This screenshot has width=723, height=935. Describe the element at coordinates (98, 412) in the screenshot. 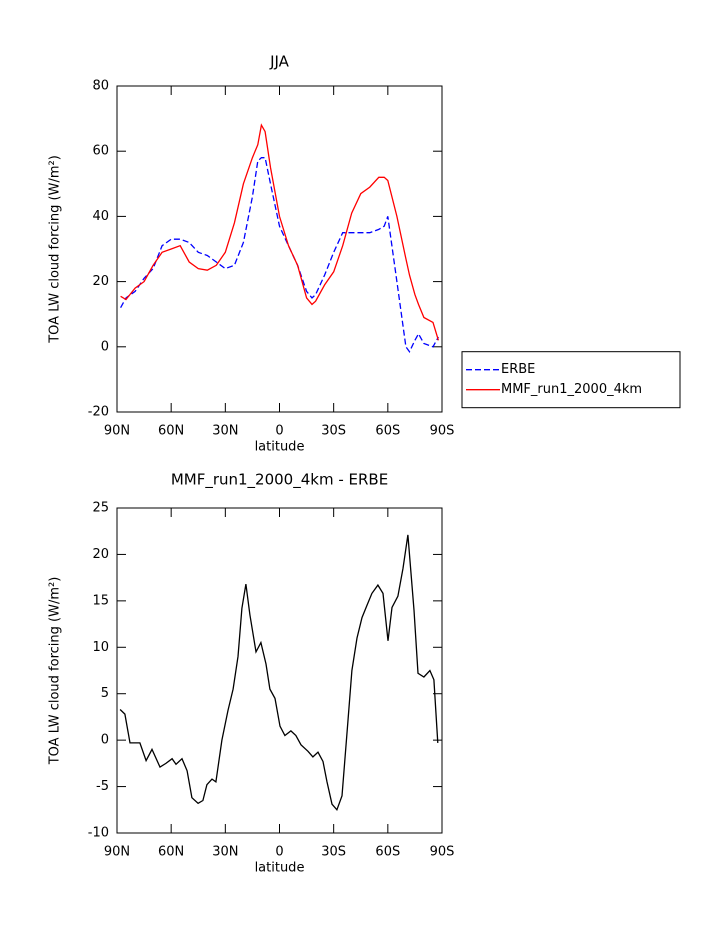

I see `y-tick-label: -20` at that location.